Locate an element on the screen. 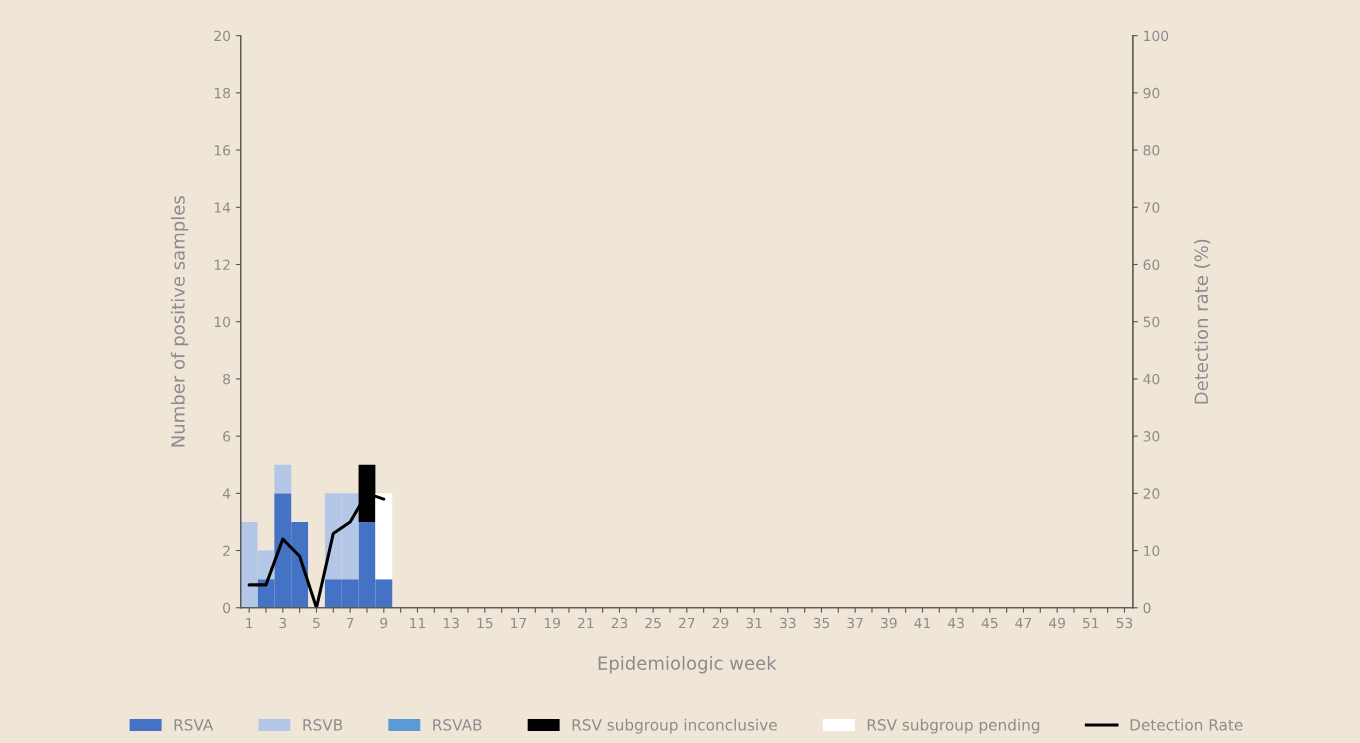  x-tick-label: 53 is located at coordinates (1124, 623).